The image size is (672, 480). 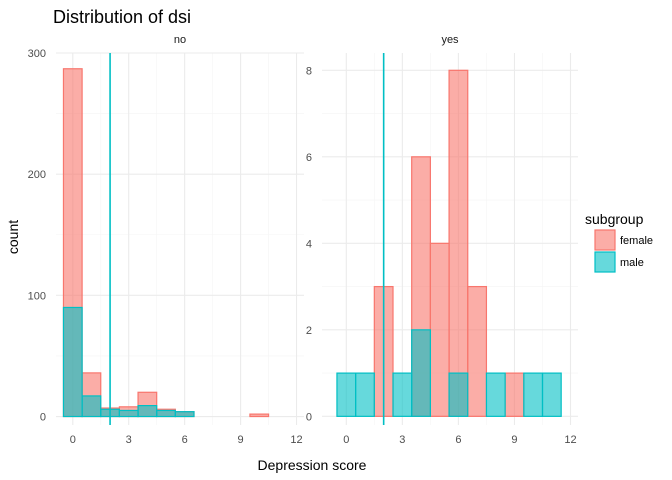 What do you see at coordinates (37, 175) in the screenshot?
I see `y-tick-label: 200` at bounding box center [37, 175].